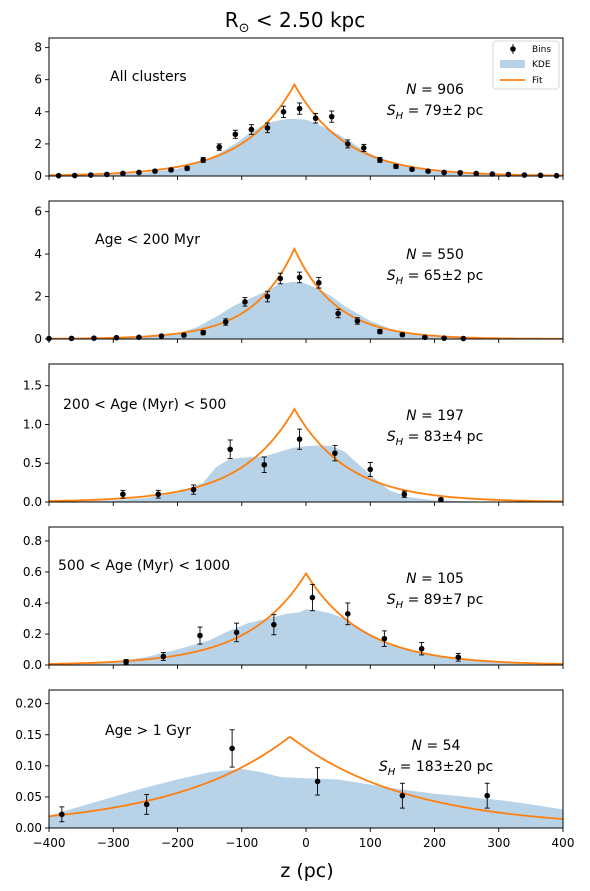 This screenshot has width=590, height=891. I want to click on legend-kde-swatch, so click(512, 64).